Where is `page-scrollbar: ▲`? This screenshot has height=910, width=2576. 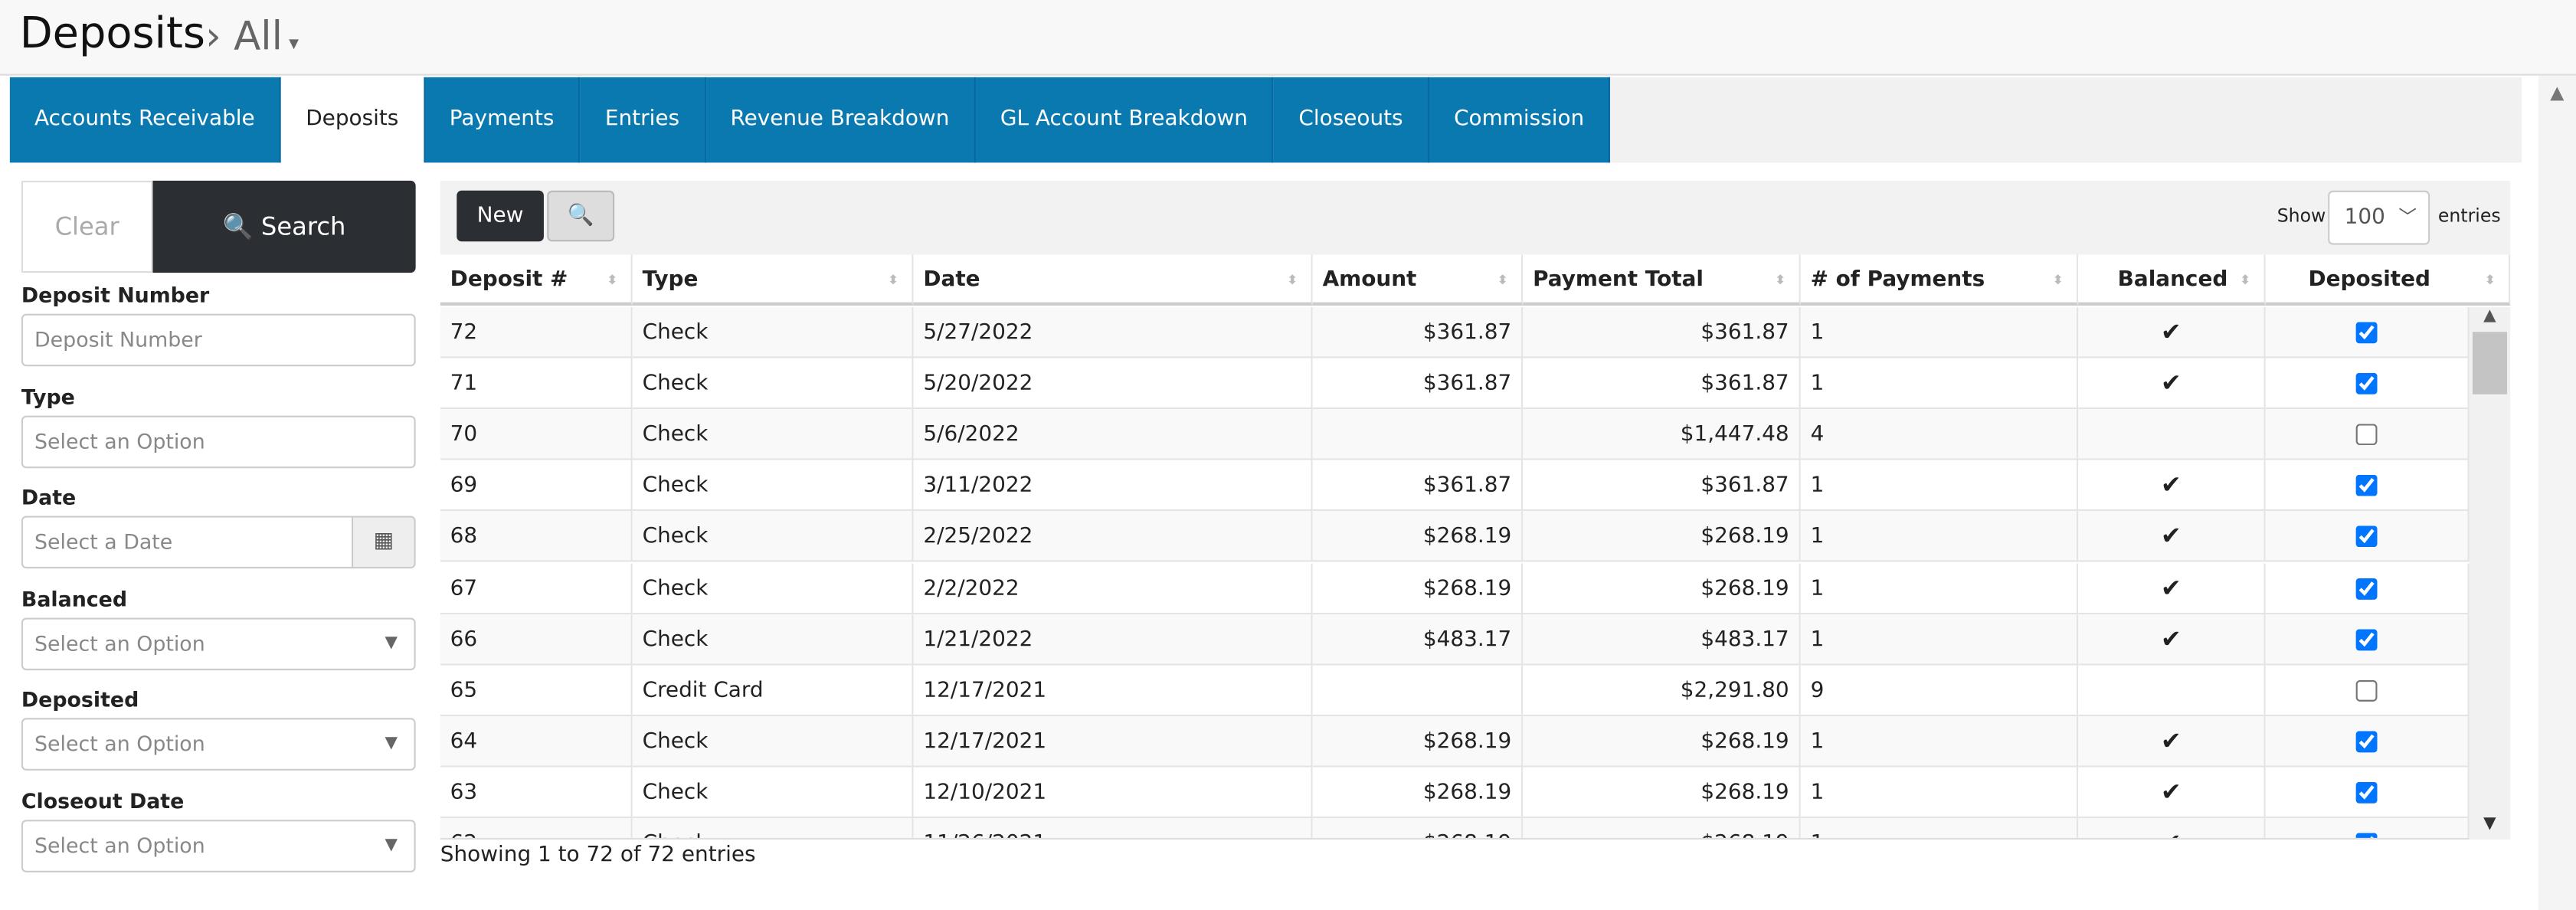
page-scrollbar: ▲ is located at coordinates (2557, 492).